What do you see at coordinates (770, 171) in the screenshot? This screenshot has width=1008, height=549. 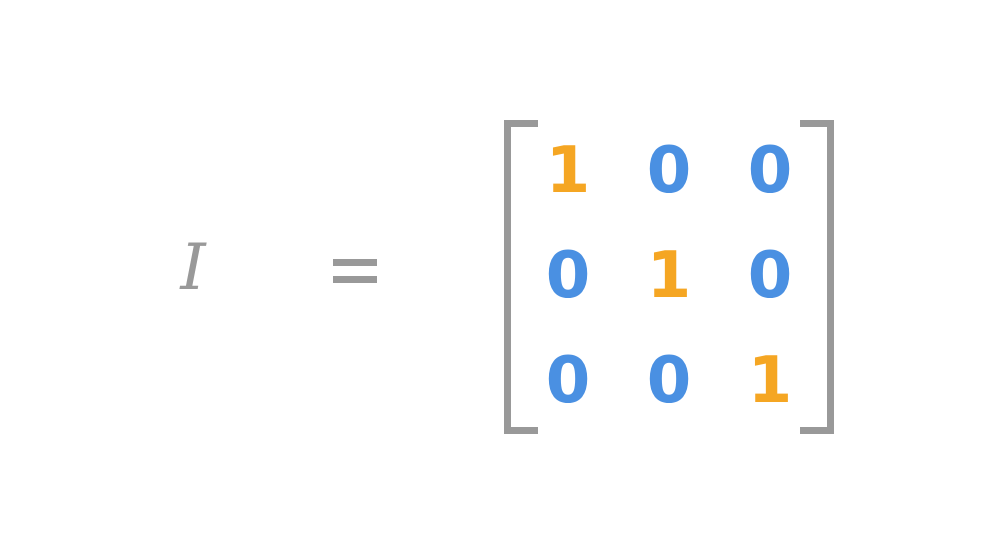 I see `matrix-cell-r1c3: 0` at bounding box center [770, 171].